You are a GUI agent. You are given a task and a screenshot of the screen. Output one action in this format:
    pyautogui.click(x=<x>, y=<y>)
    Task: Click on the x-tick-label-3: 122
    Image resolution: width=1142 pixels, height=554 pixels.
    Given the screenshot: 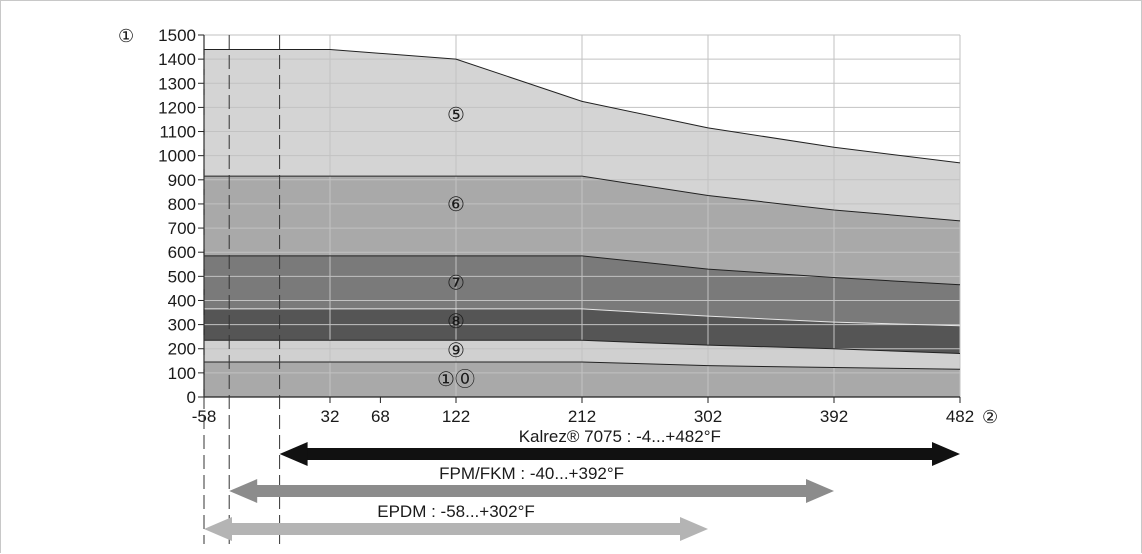 What is the action you would take?
    pyautogui.click(x=456, y=416)
    